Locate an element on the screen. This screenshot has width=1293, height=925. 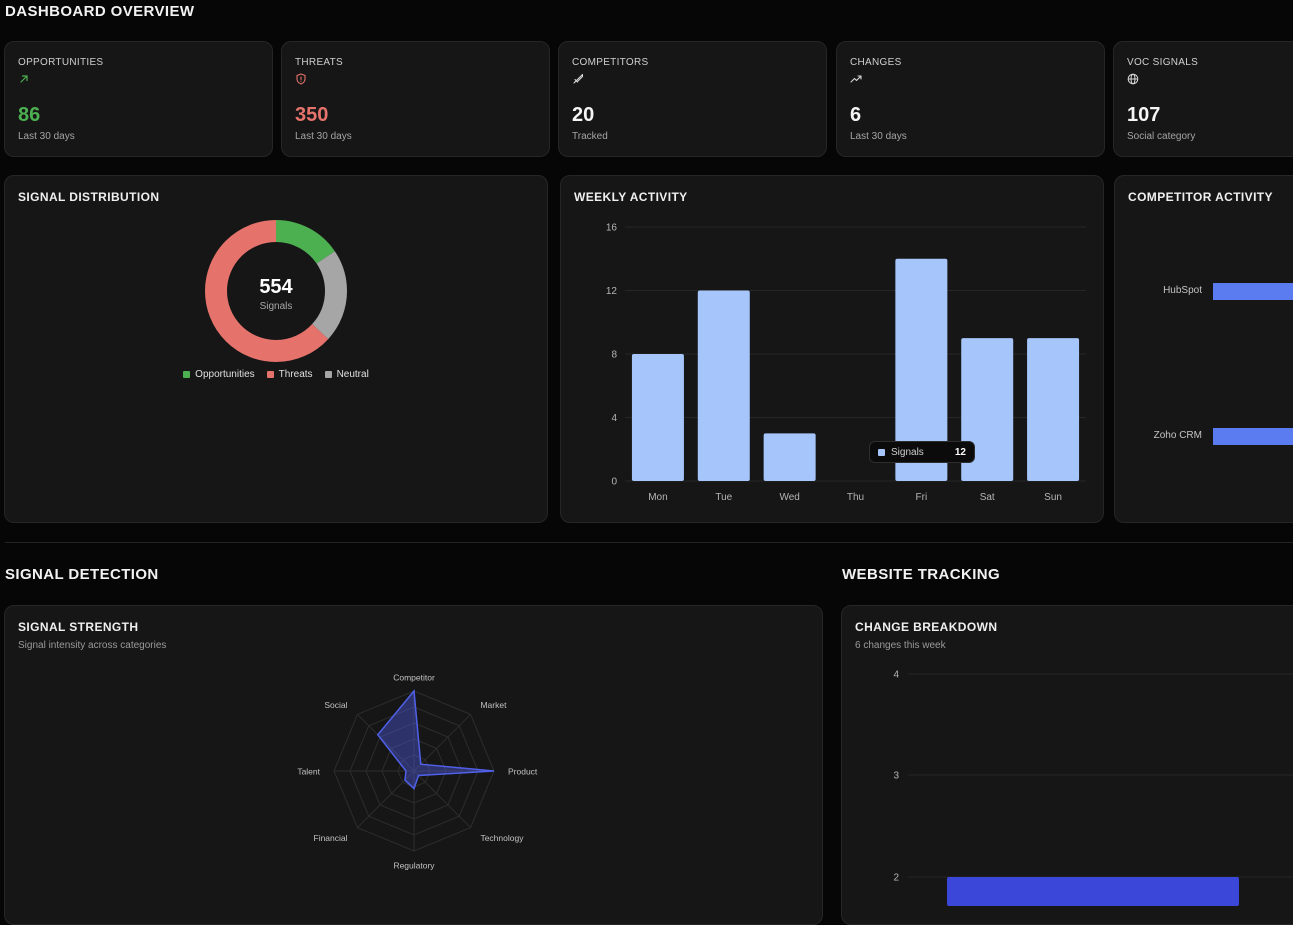
radar-label: Talent is located at coordinates (308, 772).